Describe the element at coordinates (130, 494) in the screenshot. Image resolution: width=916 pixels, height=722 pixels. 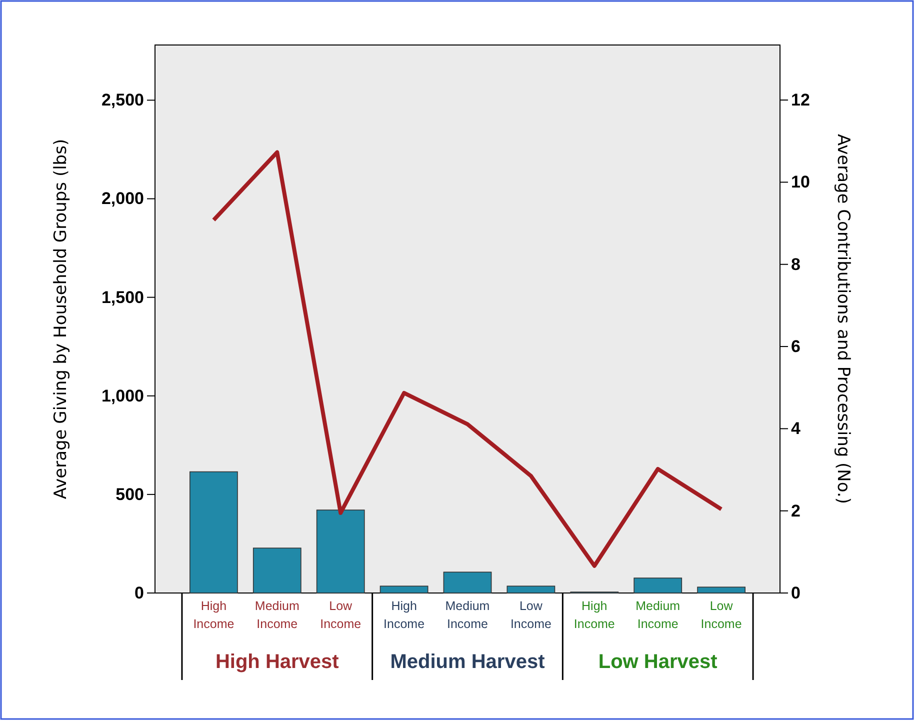
I see `y-tick-label: 500` at that location.